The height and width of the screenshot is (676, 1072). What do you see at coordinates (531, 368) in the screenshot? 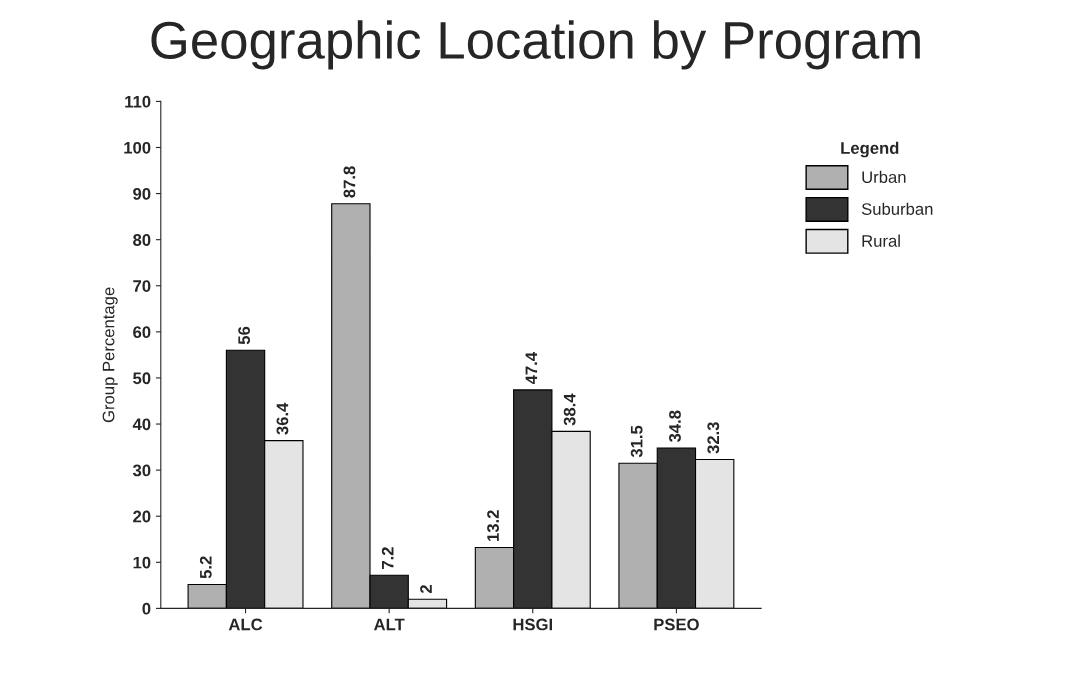
I see `data-label: 47.4` at bounding box center [531, 368].